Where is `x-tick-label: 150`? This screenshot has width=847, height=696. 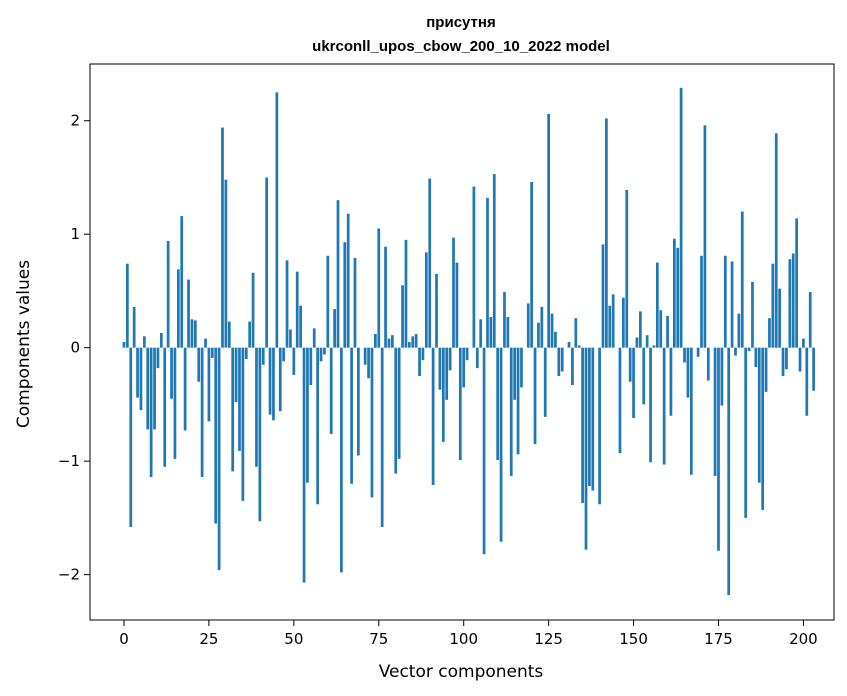
x-tick-label: 150 is located at coordinates (633, 639).